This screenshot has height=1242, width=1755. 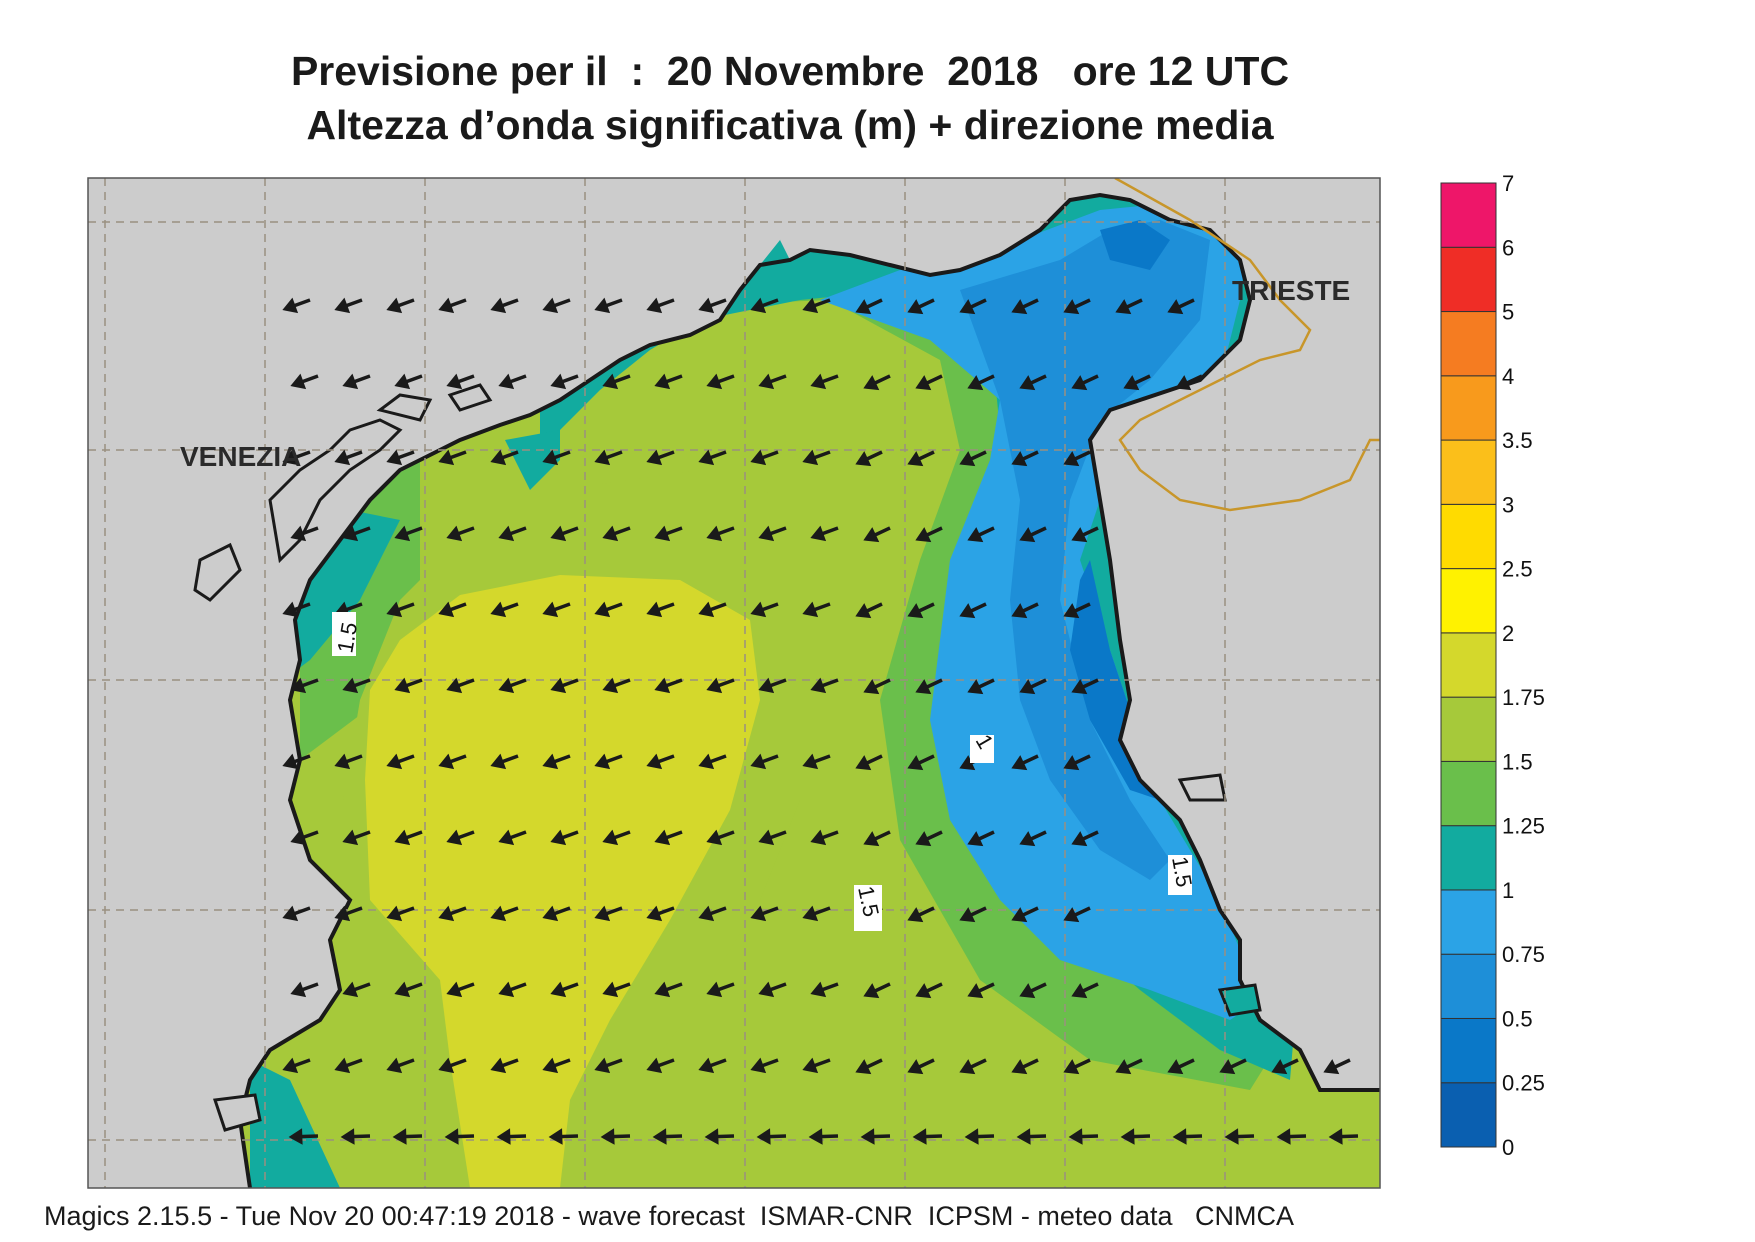 What do you see at coordinates (1523, 1083) in the screenshot?
I see `colorbar-tick-label: 0.25` at bounding box center [1523, 1083].